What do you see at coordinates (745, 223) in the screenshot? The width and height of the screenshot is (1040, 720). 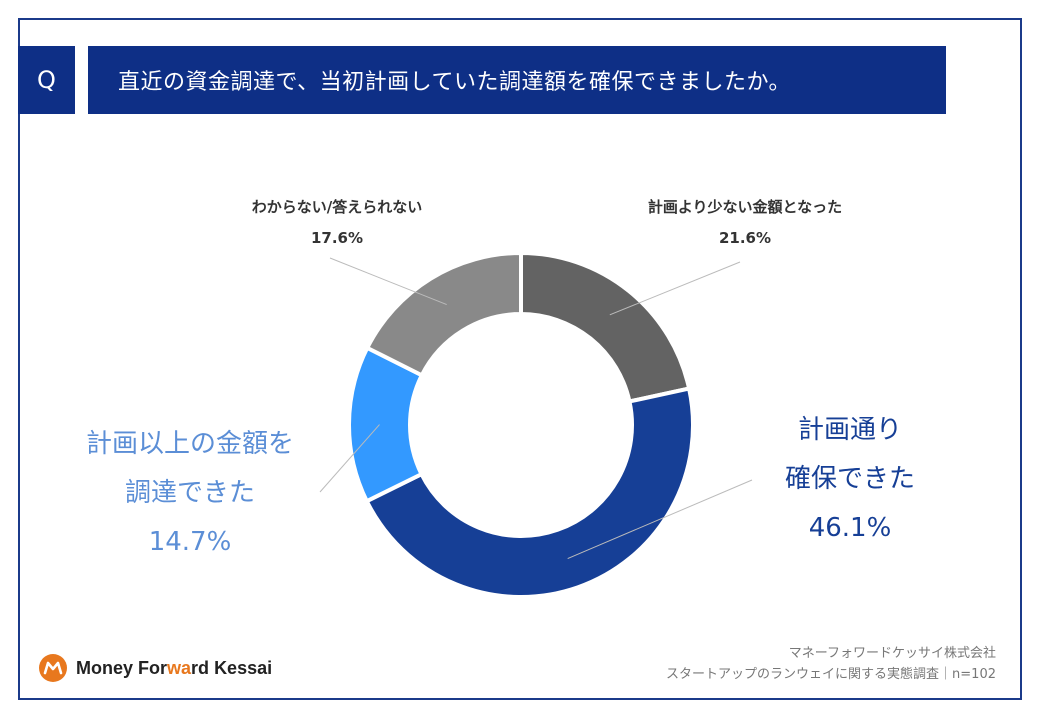 I see `label-less: 計画より少ない金額となった 21.6%` at bounding box center [745, 223].